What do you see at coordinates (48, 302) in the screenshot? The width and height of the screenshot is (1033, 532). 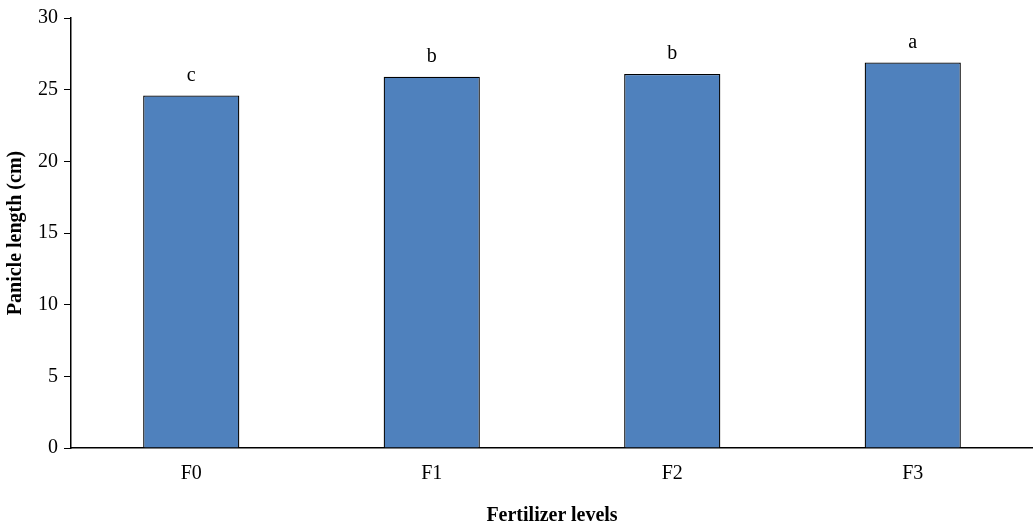 I see `y-tick-label: 10` at bounding box center [48, 302].